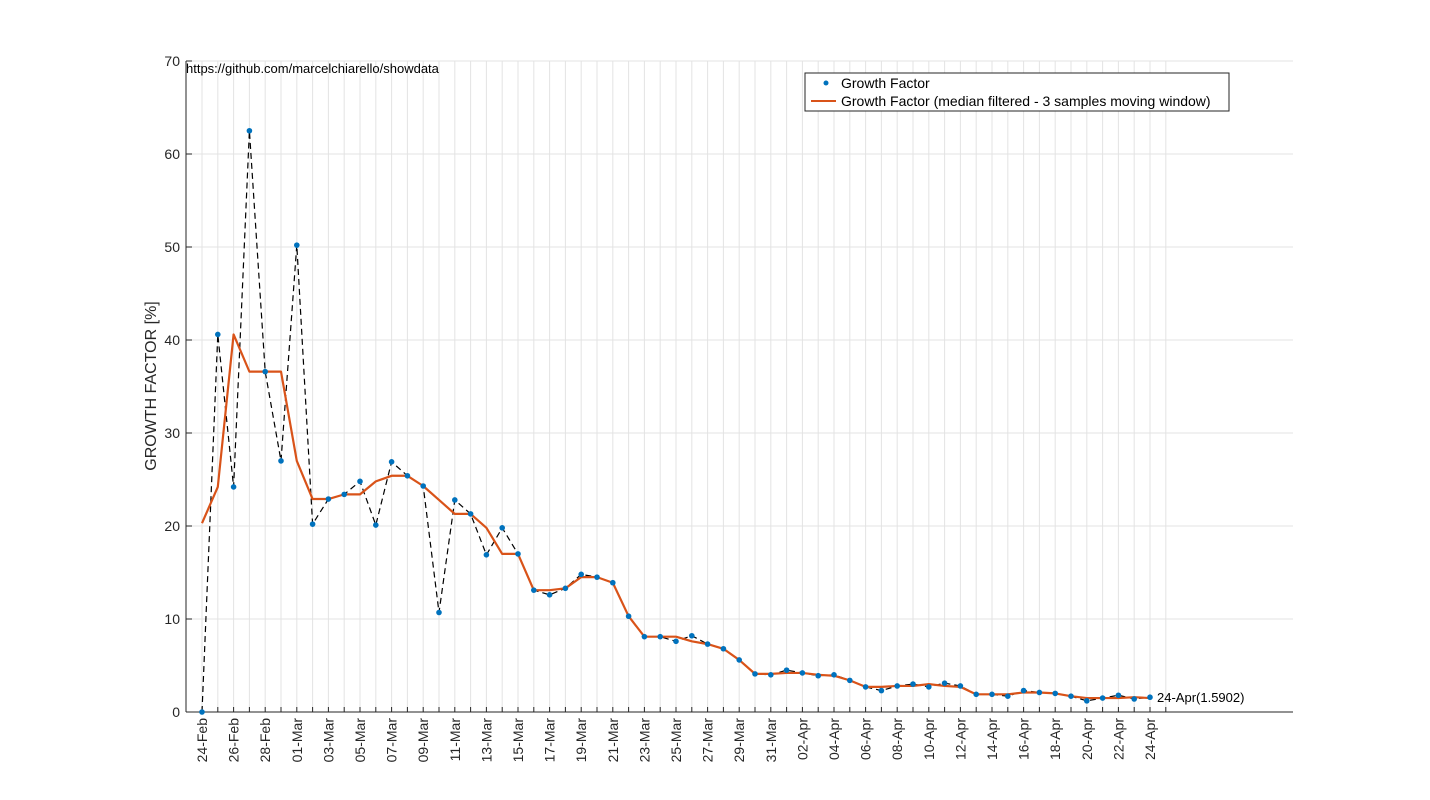 This screenshot has height=800, width=1430. I want to click on x-tick-label: 26-Feb, so click(234, 740).